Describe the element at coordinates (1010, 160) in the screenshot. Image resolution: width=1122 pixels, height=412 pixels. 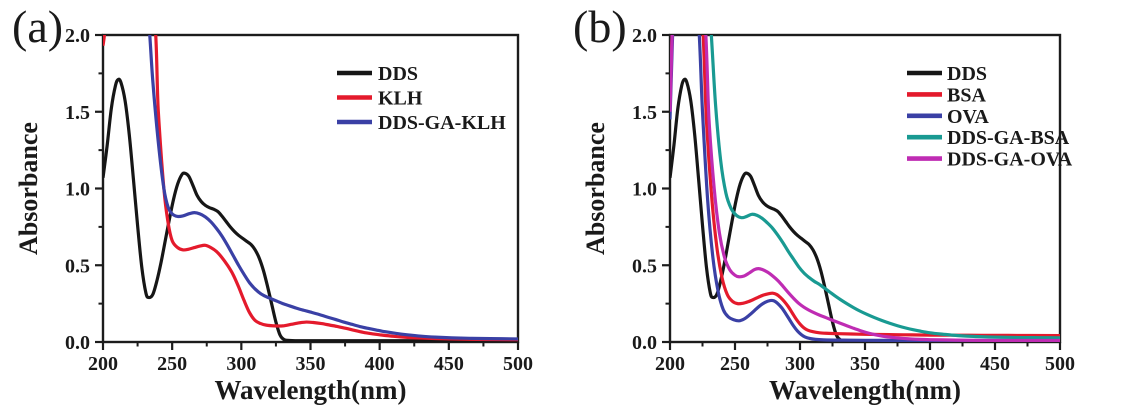
I see `legend-label-DDS-GA-OVA: DDS-GA-OVA` at that location.